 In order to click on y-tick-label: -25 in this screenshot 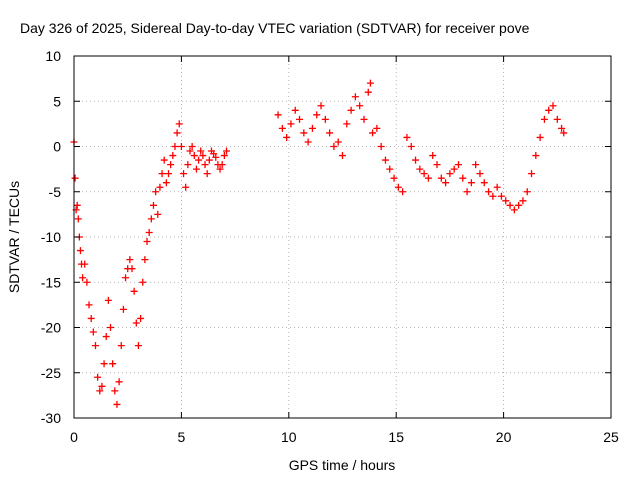, I will do `click(51, 373)`.